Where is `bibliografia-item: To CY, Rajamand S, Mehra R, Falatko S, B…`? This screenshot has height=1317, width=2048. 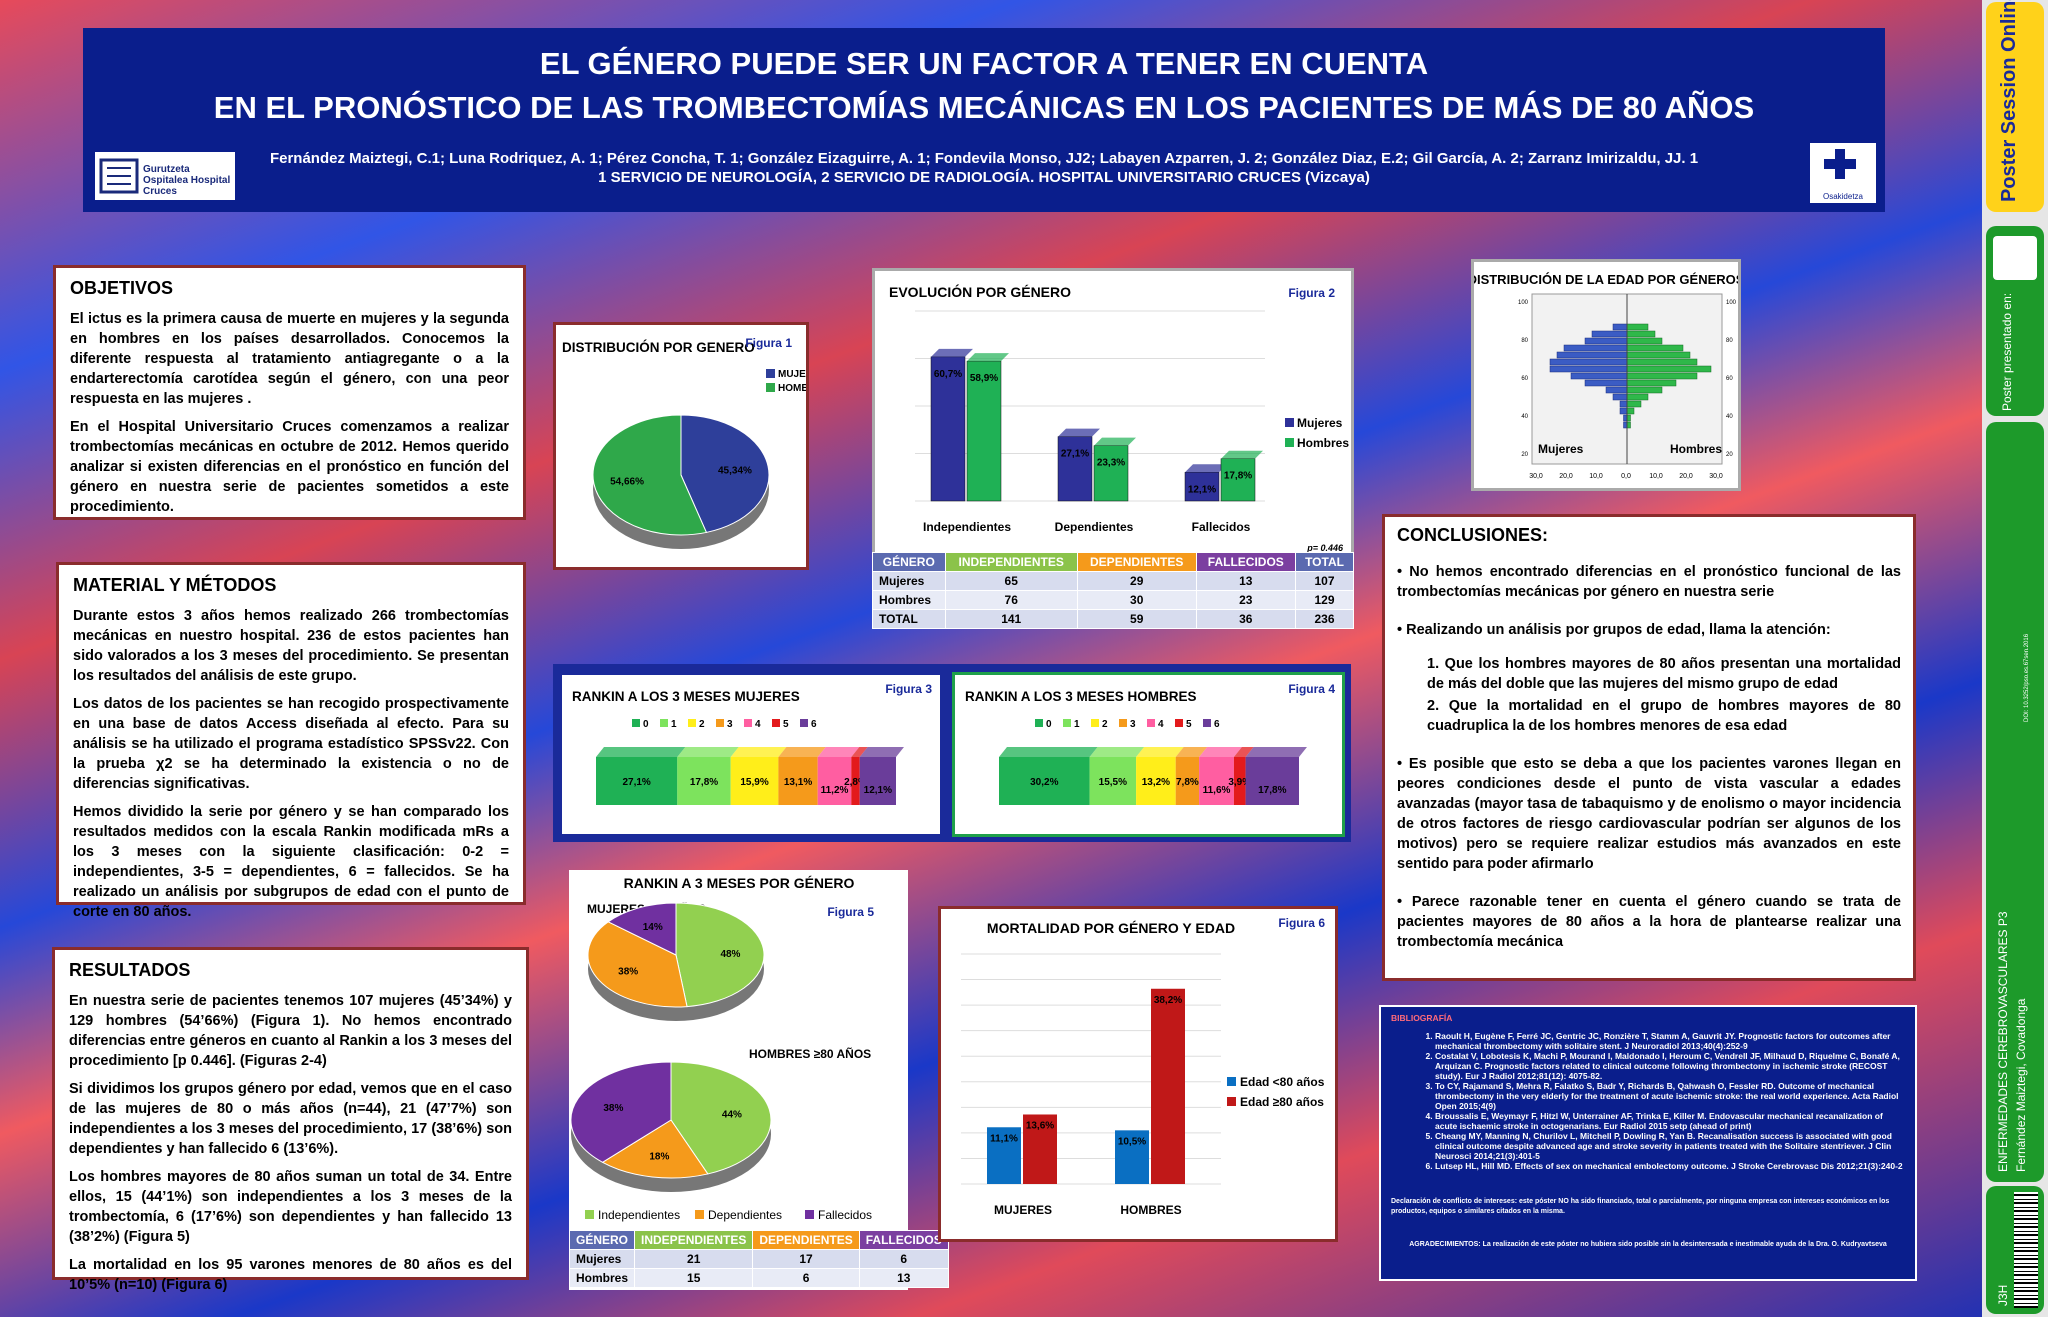 bibliografia-item: To CY, Rajamand S, Mehra R, Falatko S, B… is located at coordinates (1670, 1096).